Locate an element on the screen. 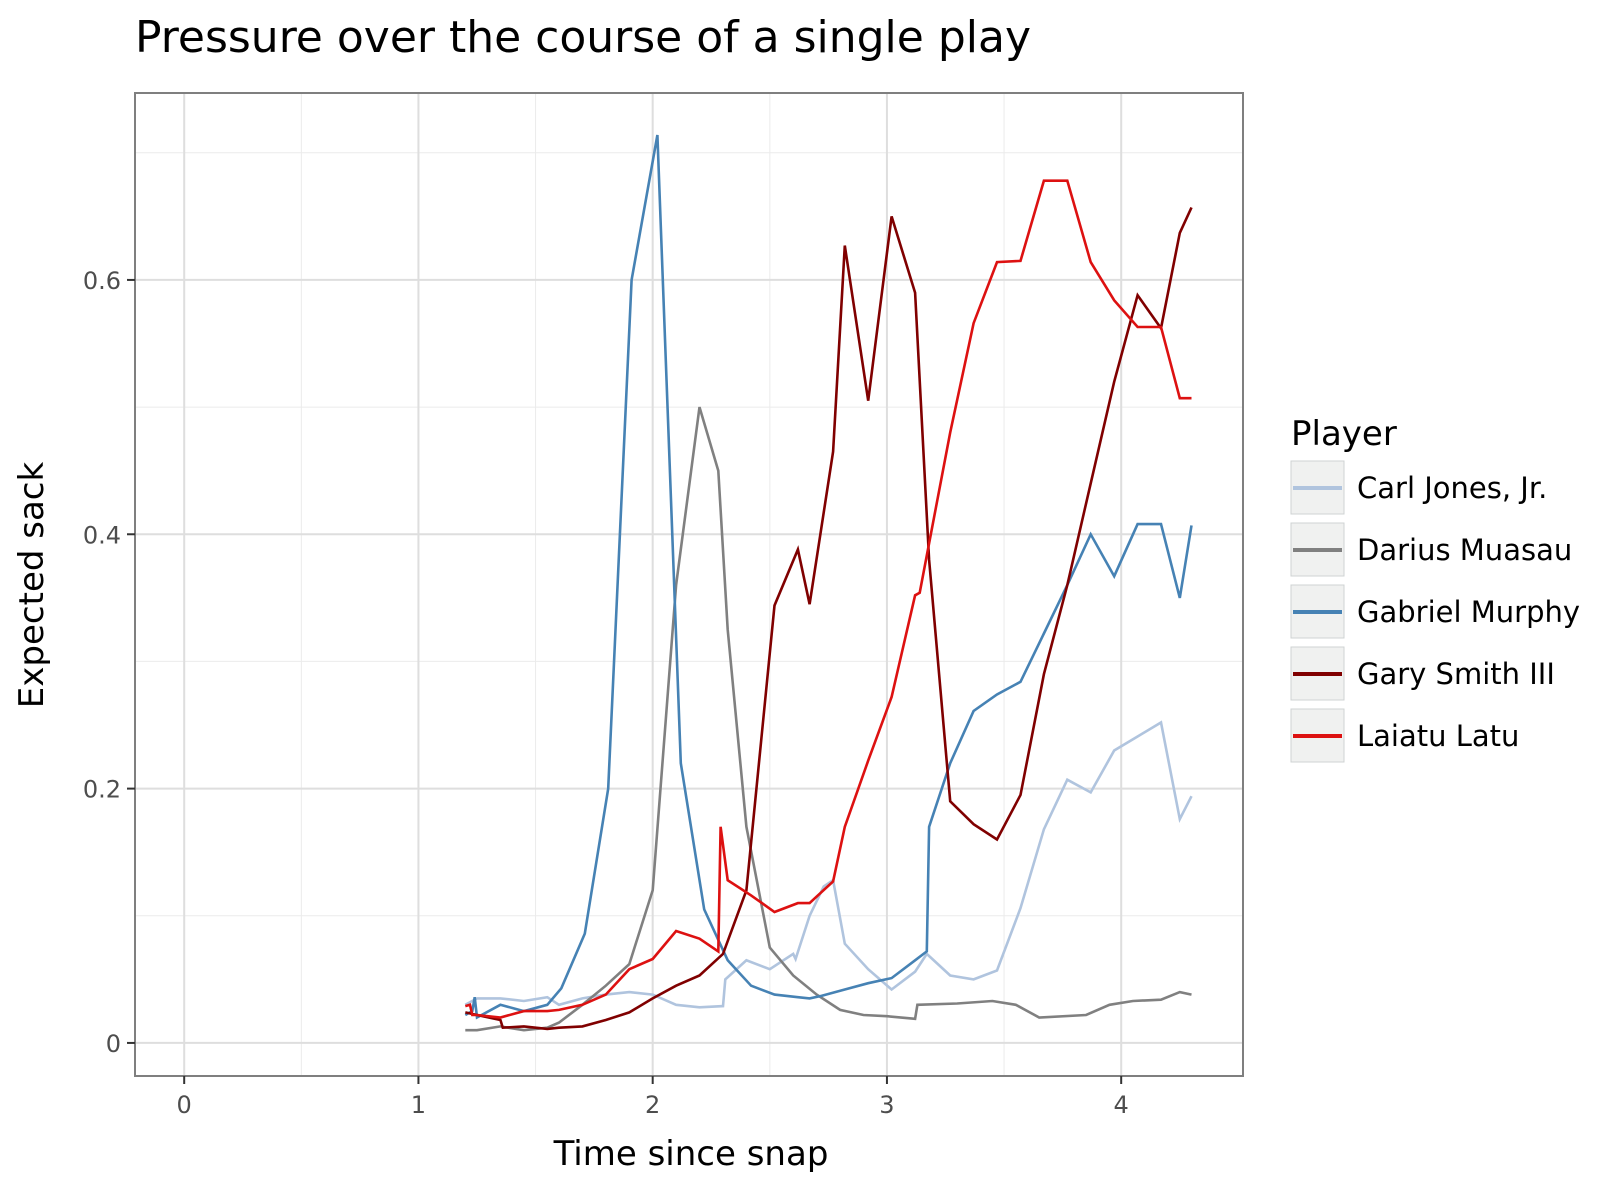 Image resolution: width=1600 pixels, height=1200 pixels. x-tick-label: 2 is located at coordinates (652, 1105).